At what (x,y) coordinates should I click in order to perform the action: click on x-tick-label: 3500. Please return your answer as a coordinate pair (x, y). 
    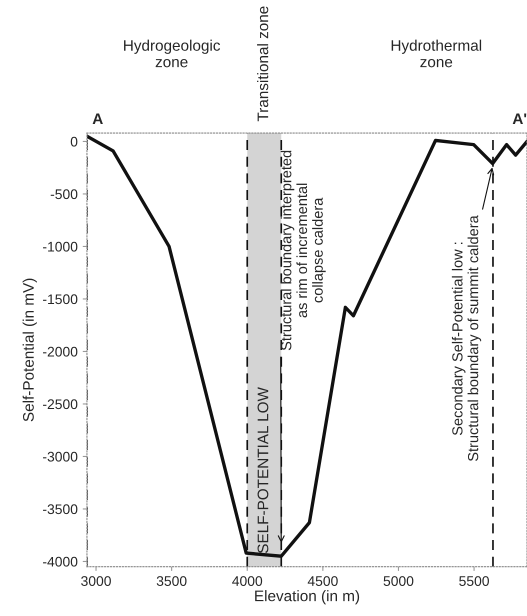
    Looking at the image, I should click on (171, 581).